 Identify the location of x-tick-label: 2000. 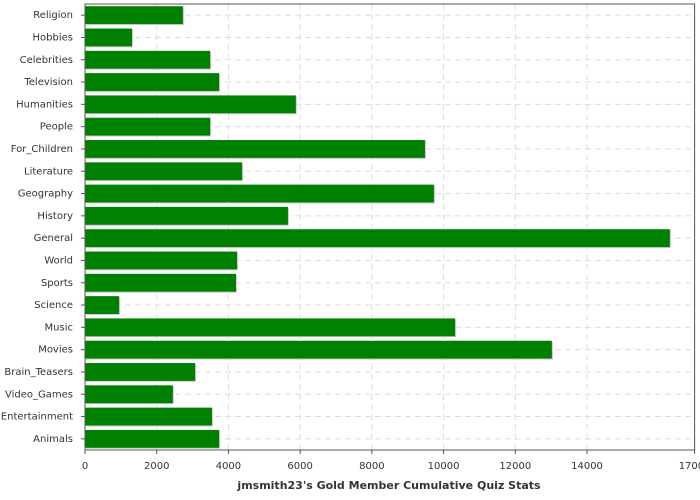
(156, 466).